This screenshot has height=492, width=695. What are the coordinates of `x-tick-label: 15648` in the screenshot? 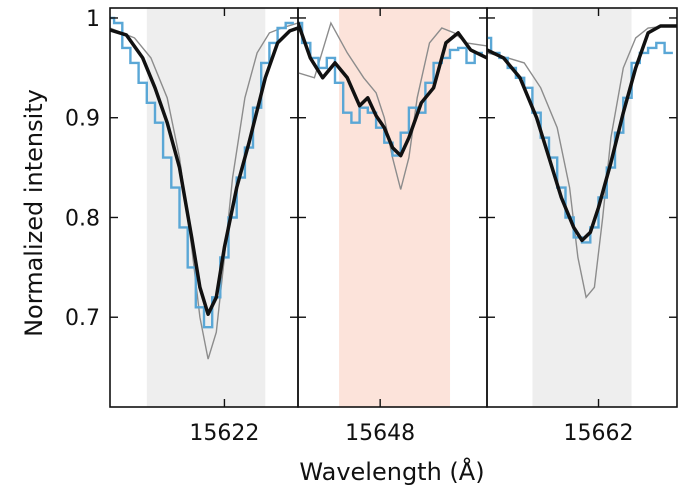 It's located at (380, 433).